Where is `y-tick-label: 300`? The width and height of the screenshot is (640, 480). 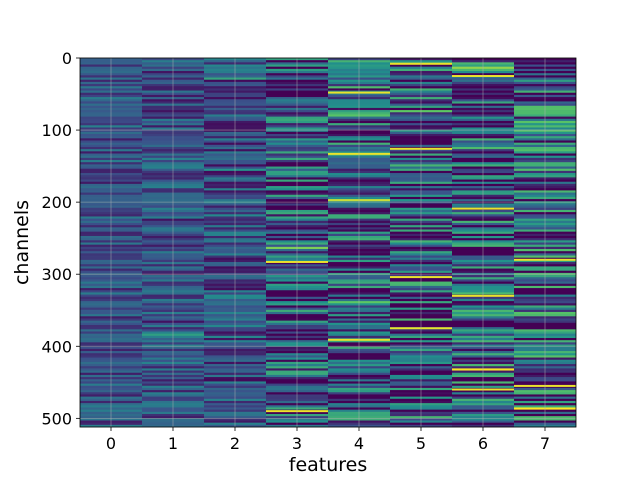
y-tick-label: 300 is located at coordinates (56, 274).